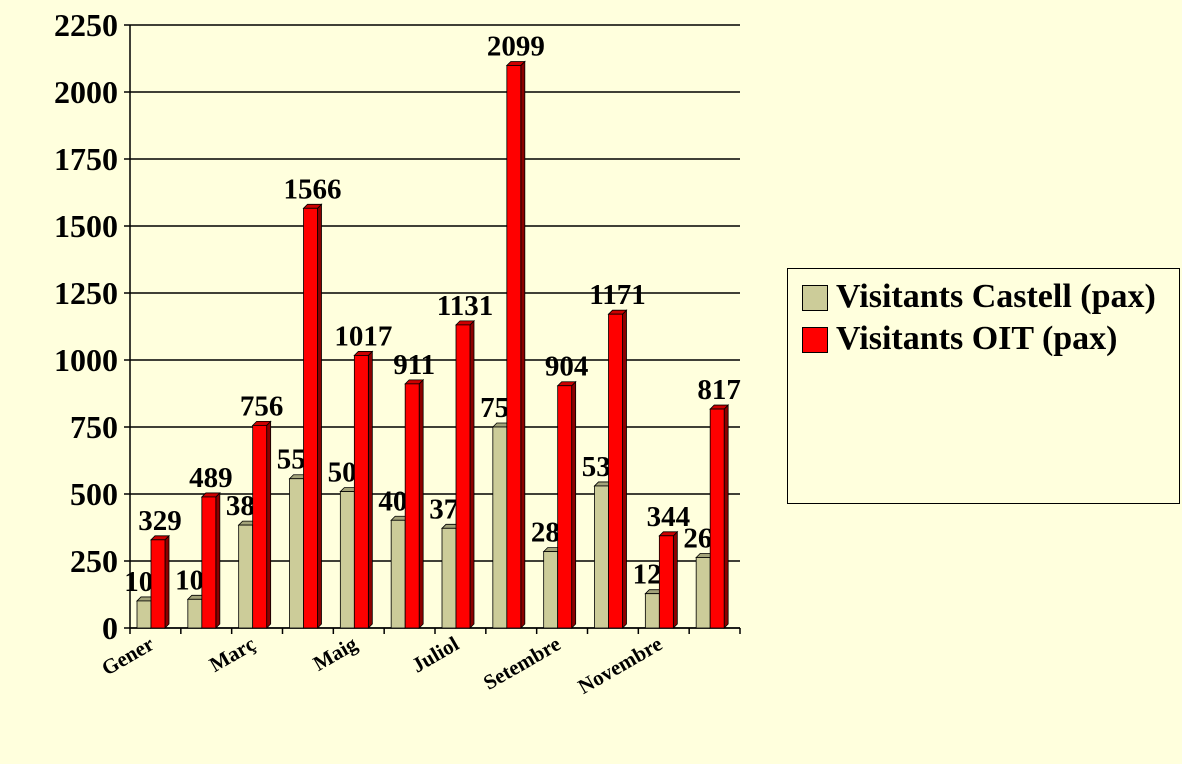  What do you see at coordinates (94, 561) in the screenshot?
I see `y-tick-label: 250` at bounding box center [94, 561].